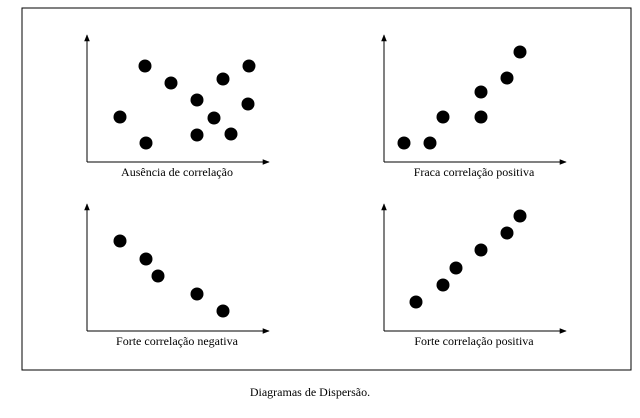 This screenshot has height=418, width=640. What do you see at coordinates (474, 172) in the screenshot?
I see `x-axis-label: Fraca correlação positiva` at bounding box center [474, 172].